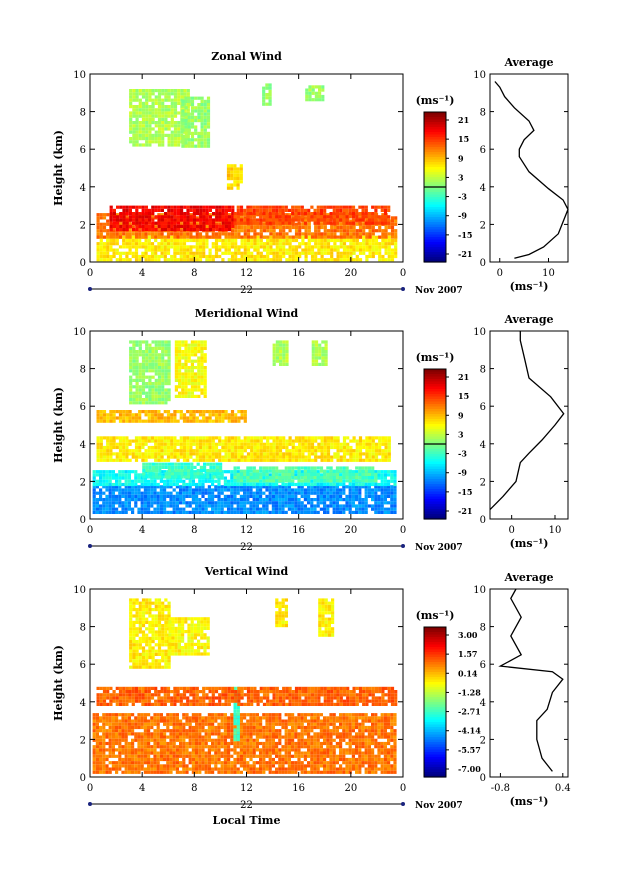  What do you see at coordinates (463, 139) in the screenshot?
I see `colorbar-tick-label: 15` at bounding box center [463, 139].